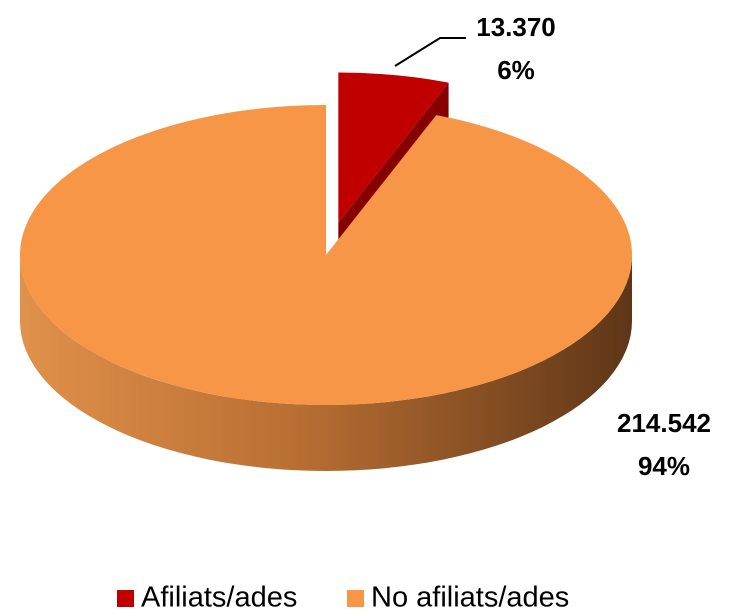 This screenshot has height=616, width=732. I want to click on legend-label: Afiliats/ades, so click(219, 598).